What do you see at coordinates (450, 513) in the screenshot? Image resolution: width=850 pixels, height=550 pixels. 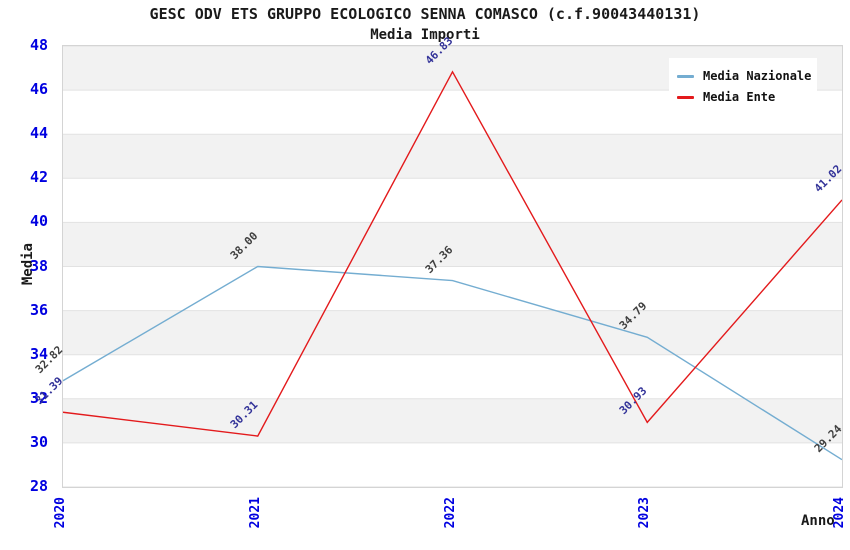 I see `x-tick-label: 2022` at bounding box center [450, 513].